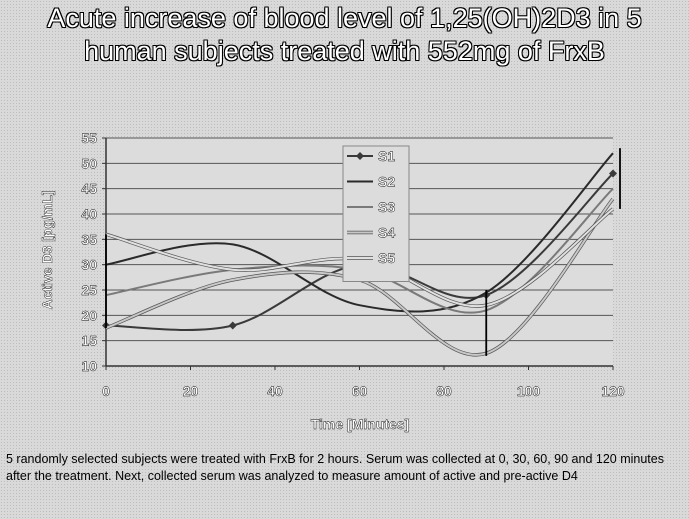 This screenshot has height=519, width=689. Describe the element at coordinates (360, 156) in the screenshot. I see `legend-marker-s1` at that location.